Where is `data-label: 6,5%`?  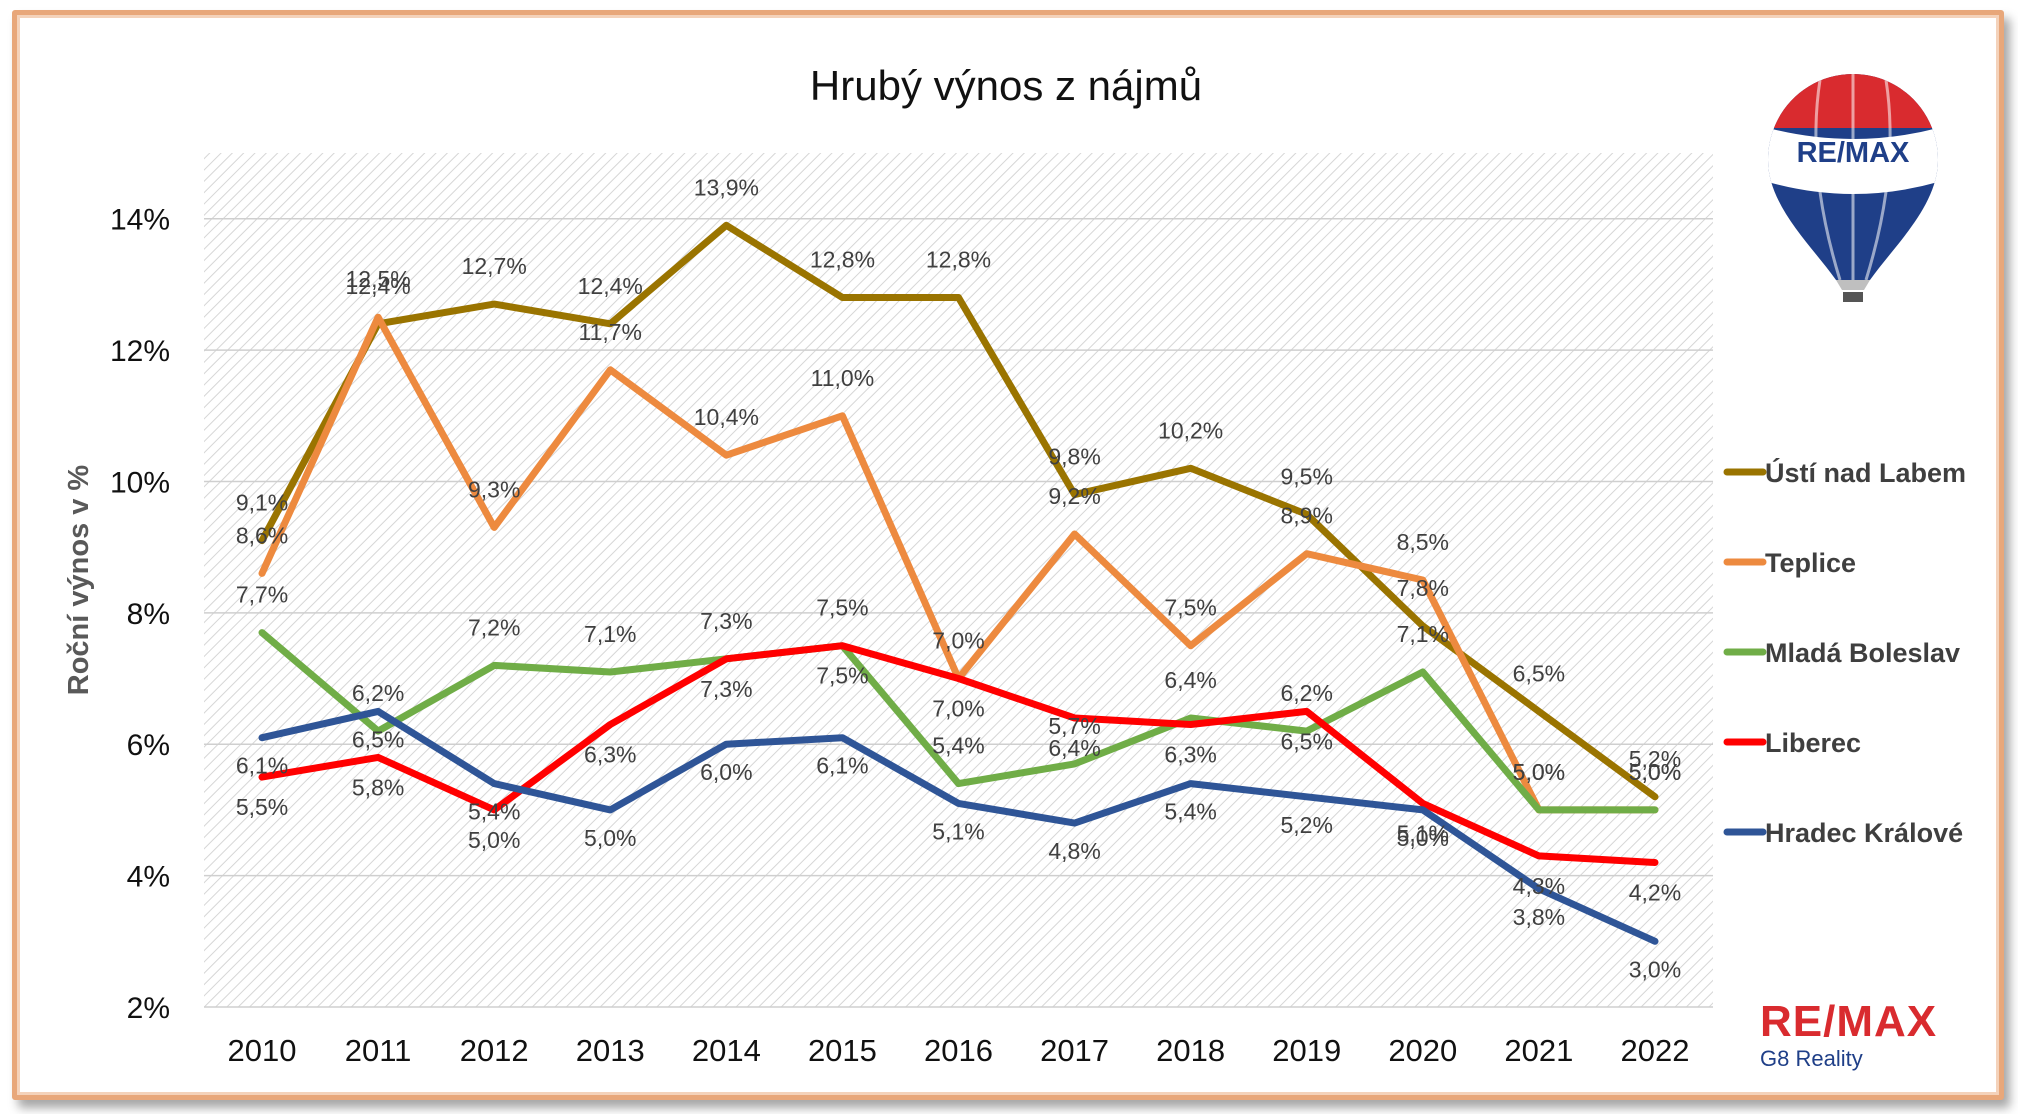
data-label: 6,5% is located at coordinates (1539, 673).